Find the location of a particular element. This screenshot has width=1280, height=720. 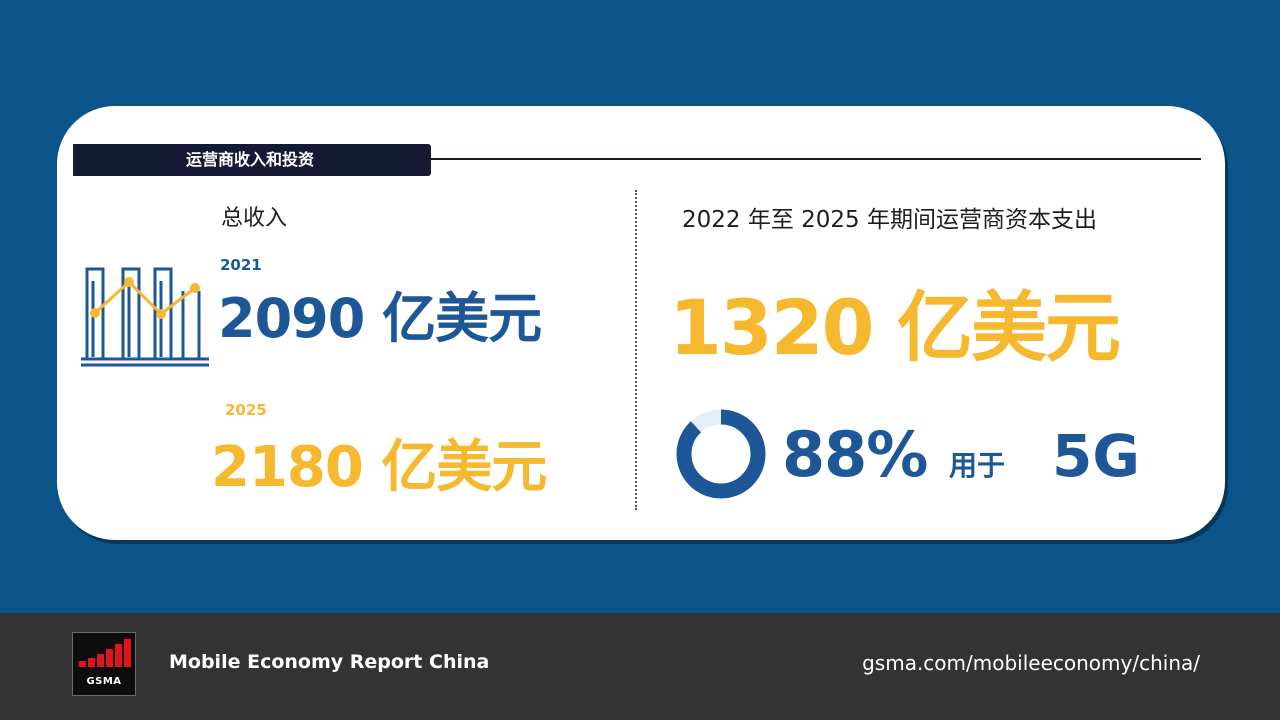

revenue-value-2025: 2180 亿美元 is located at coordinates (379, 467).